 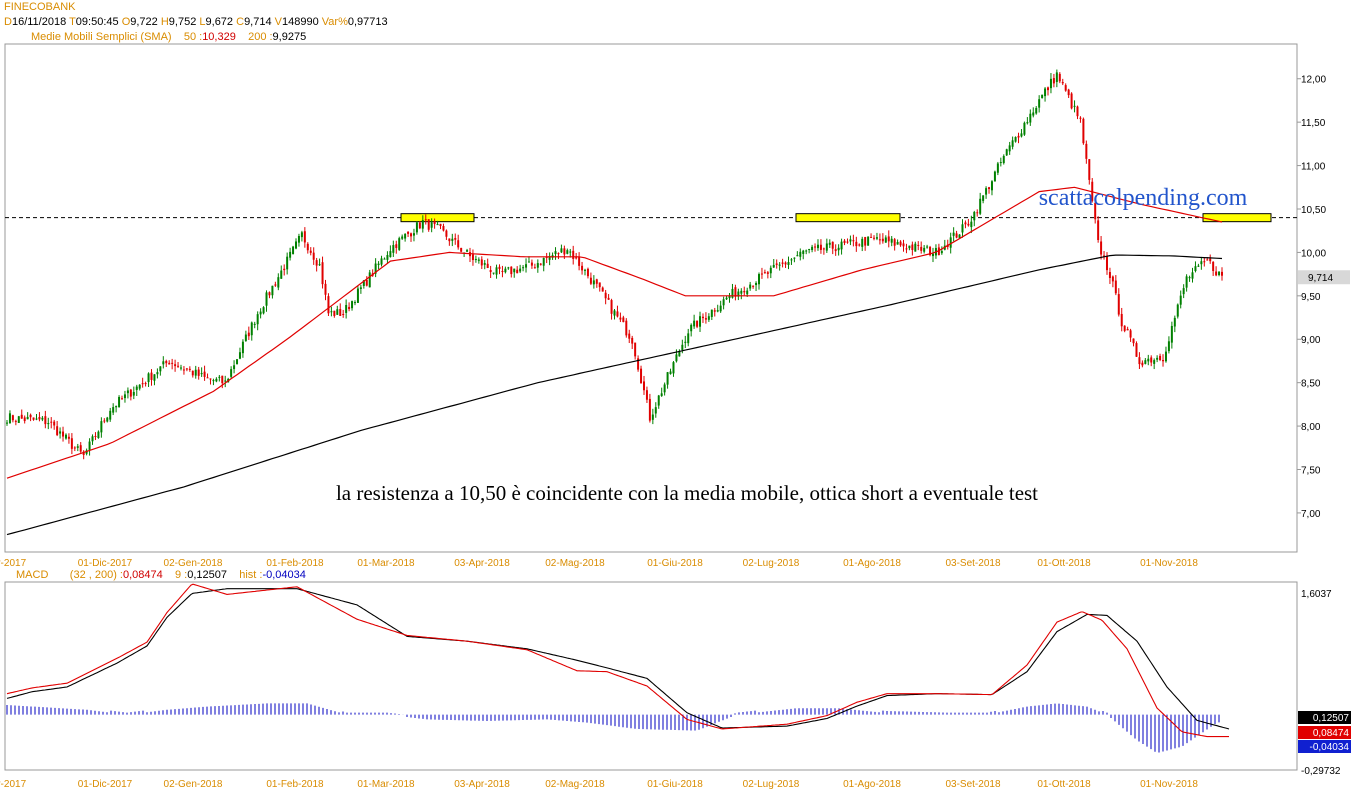 I want to click on resistance-highlight, so click(x=437, y=218).